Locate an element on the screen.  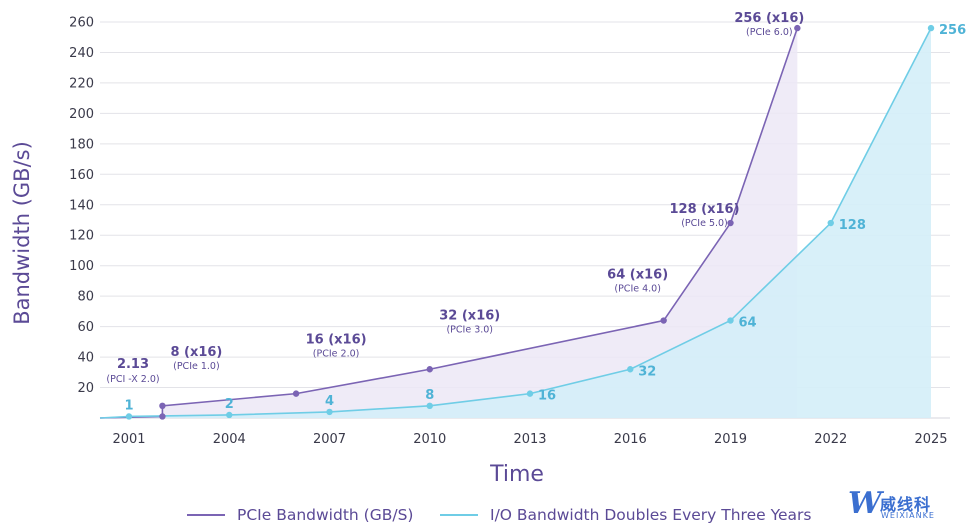
y-axis-ticks: 20 40 60 80 100 120 140 160 180 200 220 240 260 is located at coordinates (81, 206).